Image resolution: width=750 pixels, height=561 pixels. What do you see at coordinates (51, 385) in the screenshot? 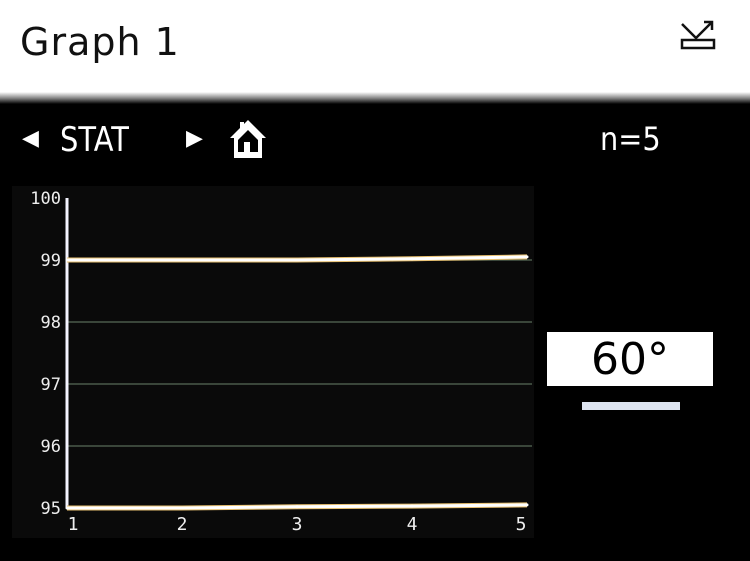
I see `y-tick-label: 97` at bounding box center [51, 385].